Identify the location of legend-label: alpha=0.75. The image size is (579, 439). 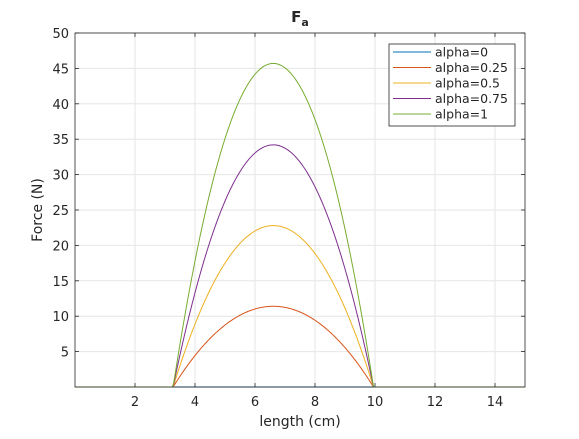
(471, 98).